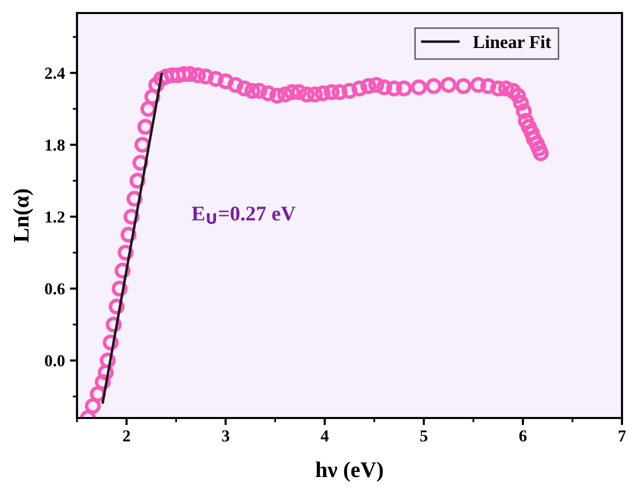  Describe the element at coordinates (23, 215) in the screenshot. I see `y-axis-title: Ln(α)` at that location.